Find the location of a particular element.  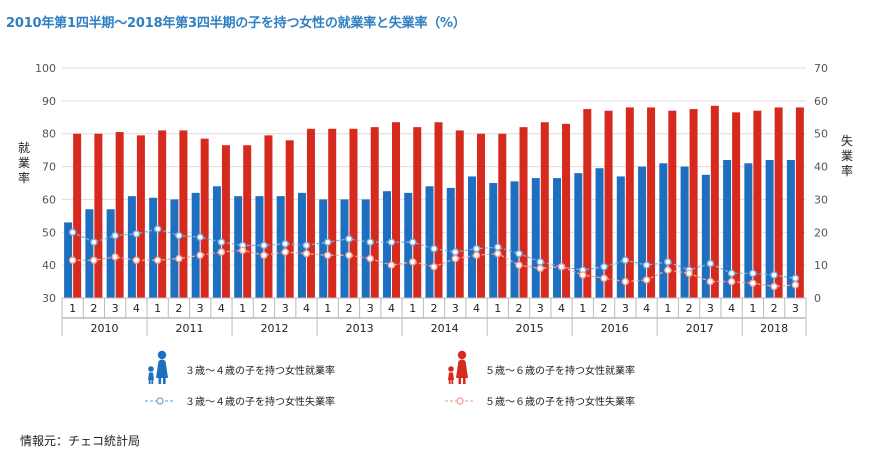

blue-line-marker-icon is located at coordinates (160, 401).